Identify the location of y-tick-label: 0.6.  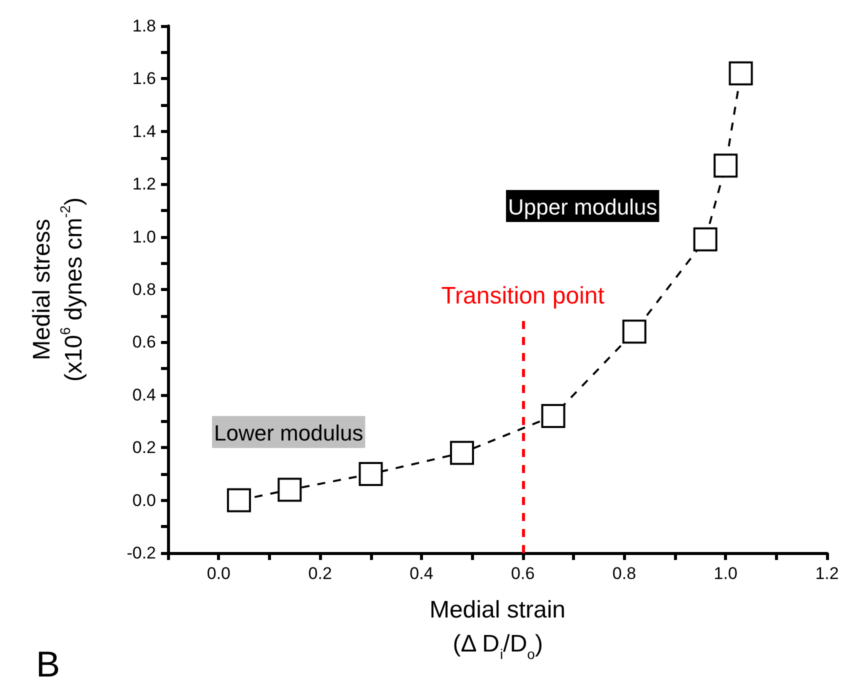
(144, 342).